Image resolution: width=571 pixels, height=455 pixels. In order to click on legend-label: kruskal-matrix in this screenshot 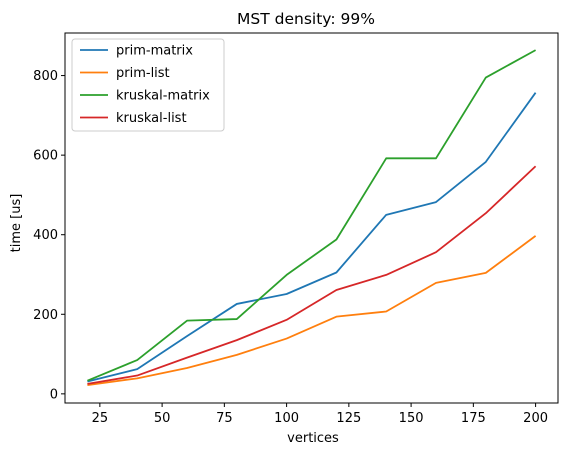, I will do `click(163, 96)`.